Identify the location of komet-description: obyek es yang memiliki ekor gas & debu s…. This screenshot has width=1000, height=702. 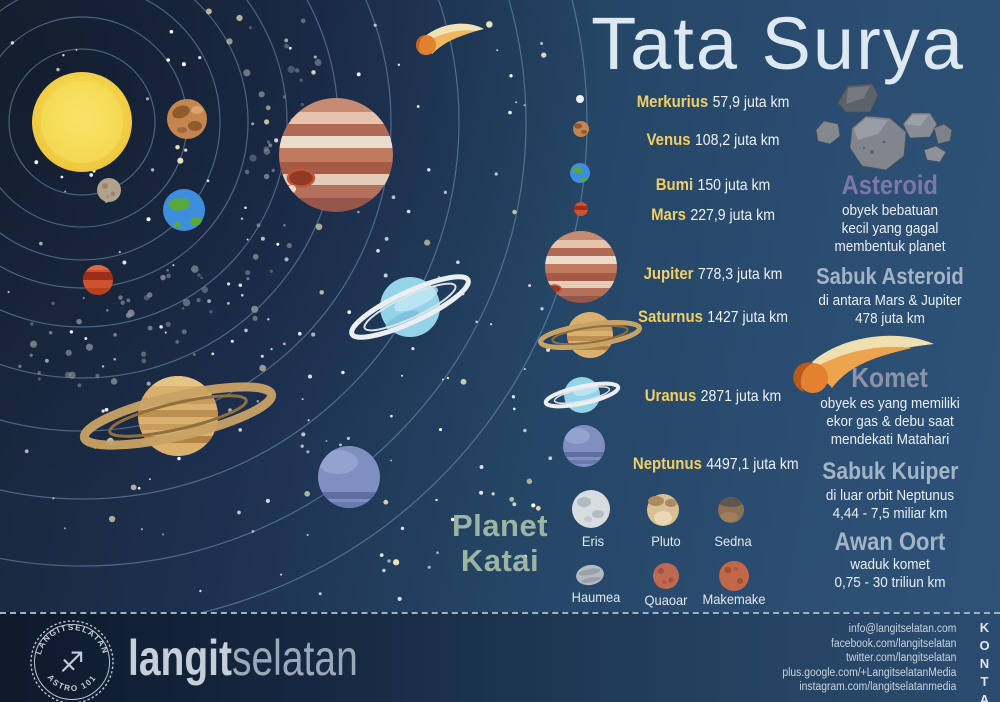
(890, 421).